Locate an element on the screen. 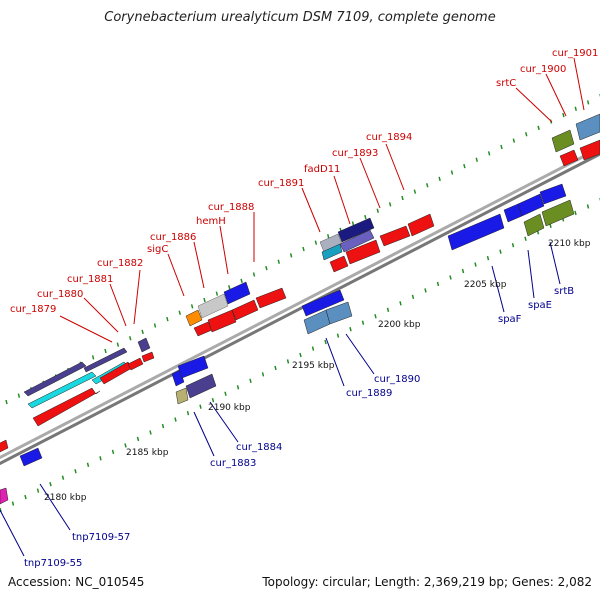 This screenshot has height=600, width=600. label-cur-1889: cur_1889 is located at coordinates (369, 393).